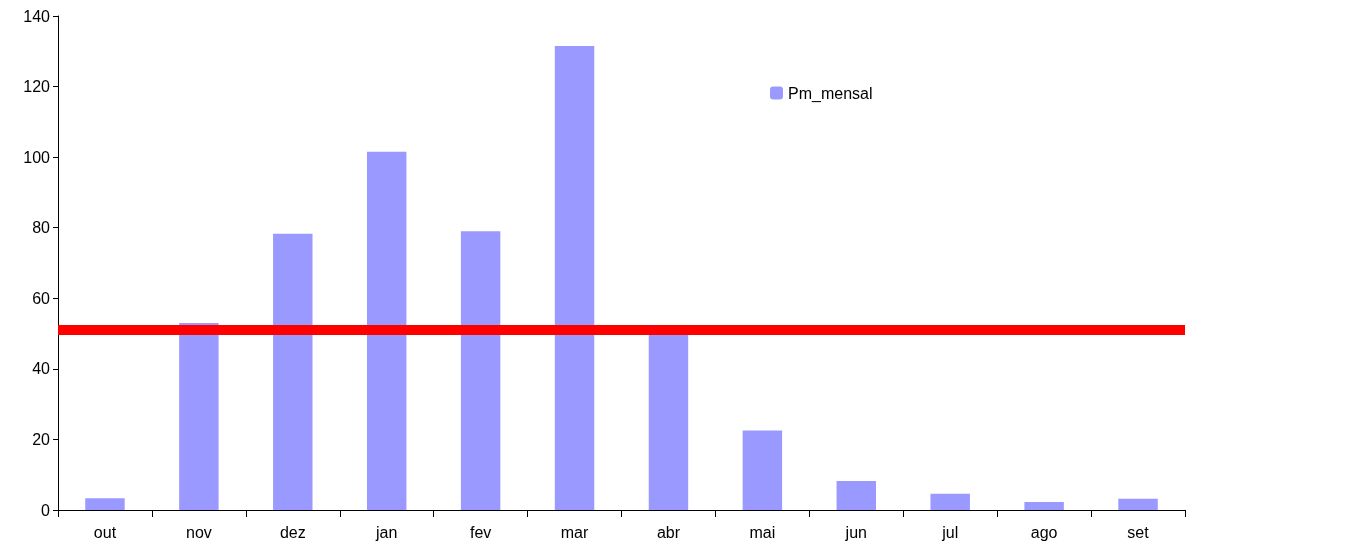 Image resolution: width=1355 pixels, height=545 pixels. I want to click on x-tick-label: jun, so click(855, 532).